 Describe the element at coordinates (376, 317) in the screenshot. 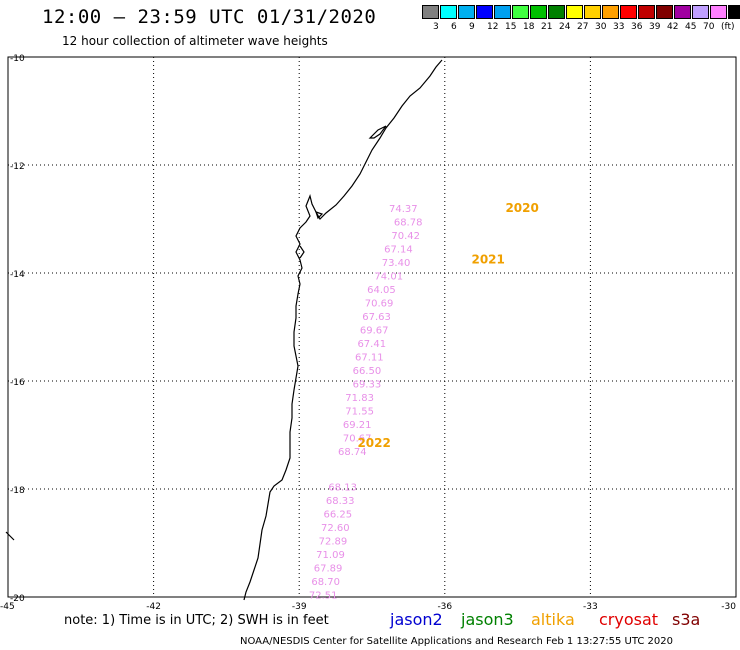

I see `wave-height-value: 67.63` at that location.